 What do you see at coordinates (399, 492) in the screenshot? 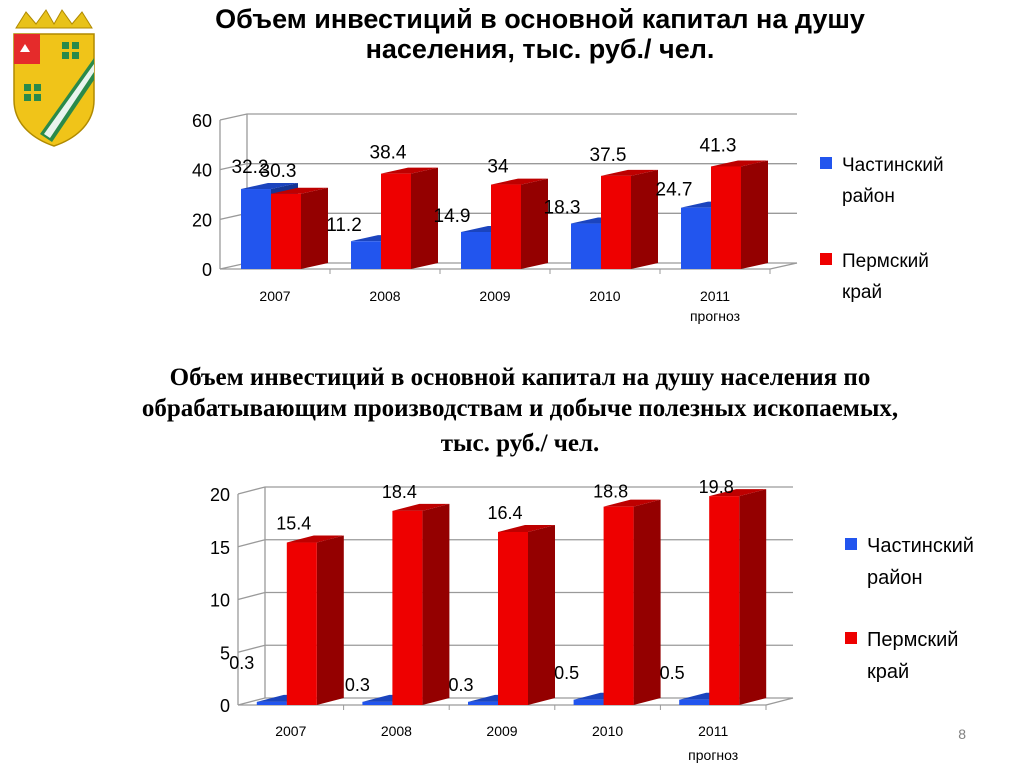
I see `data-label: 18.4` at bounding box center [399, 492].